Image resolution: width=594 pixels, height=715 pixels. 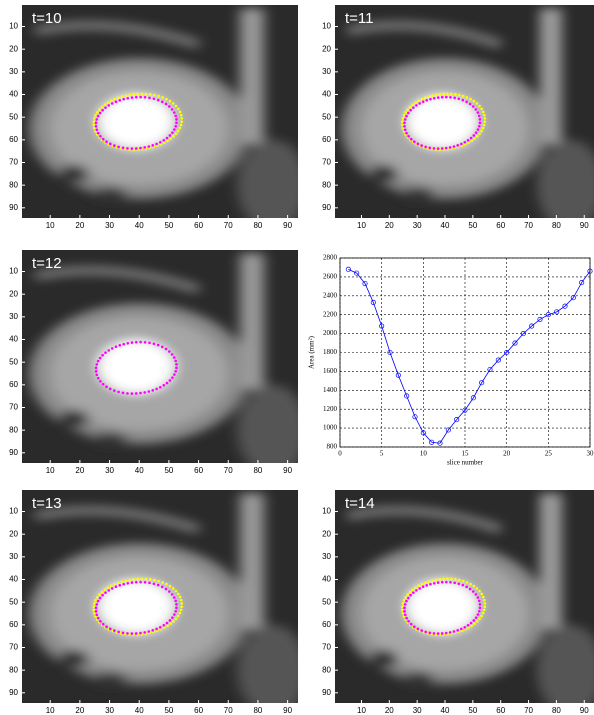 What do you see at coordinates (361, 710) in the screenshot?
I see `x-tick-label: 10` at bounding box center [361, 710].